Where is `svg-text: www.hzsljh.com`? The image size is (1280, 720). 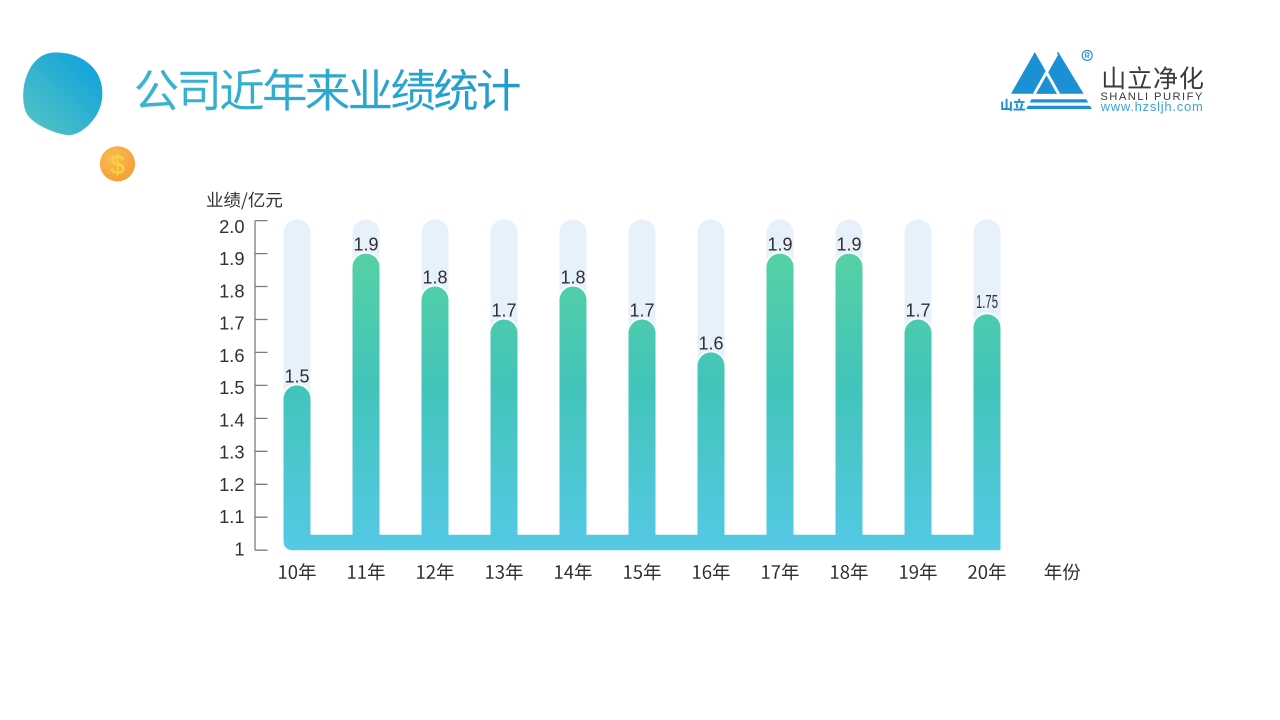 svg-text: www.hzsljh.com is located at coordinates (1152, 106).